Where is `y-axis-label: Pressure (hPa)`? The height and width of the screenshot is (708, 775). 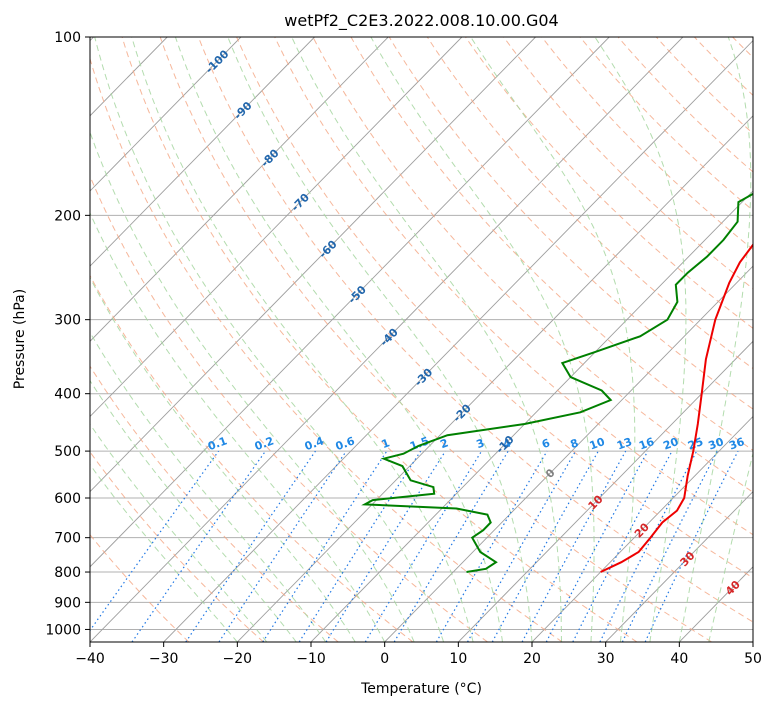
y-axis-label: Pressure (hPa) is located at coordinates (20, 339).